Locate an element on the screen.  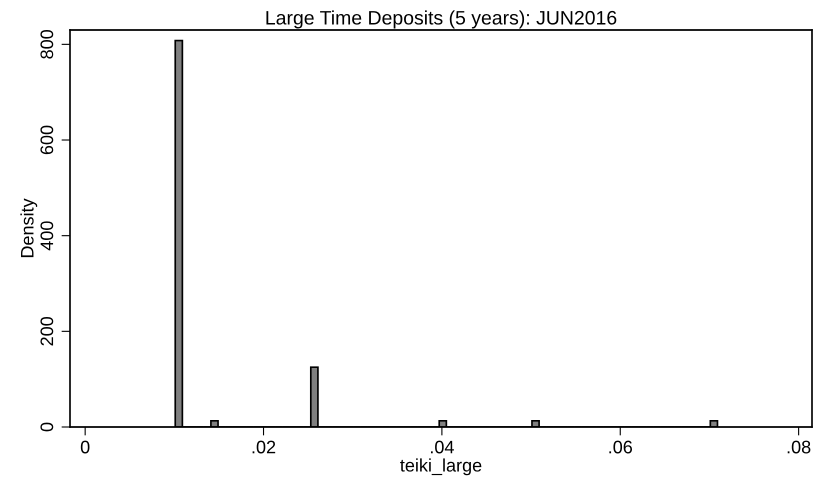
chart-title: Large Time Deposits (5 years): JUN2016 is located at coordinates (441, 19).